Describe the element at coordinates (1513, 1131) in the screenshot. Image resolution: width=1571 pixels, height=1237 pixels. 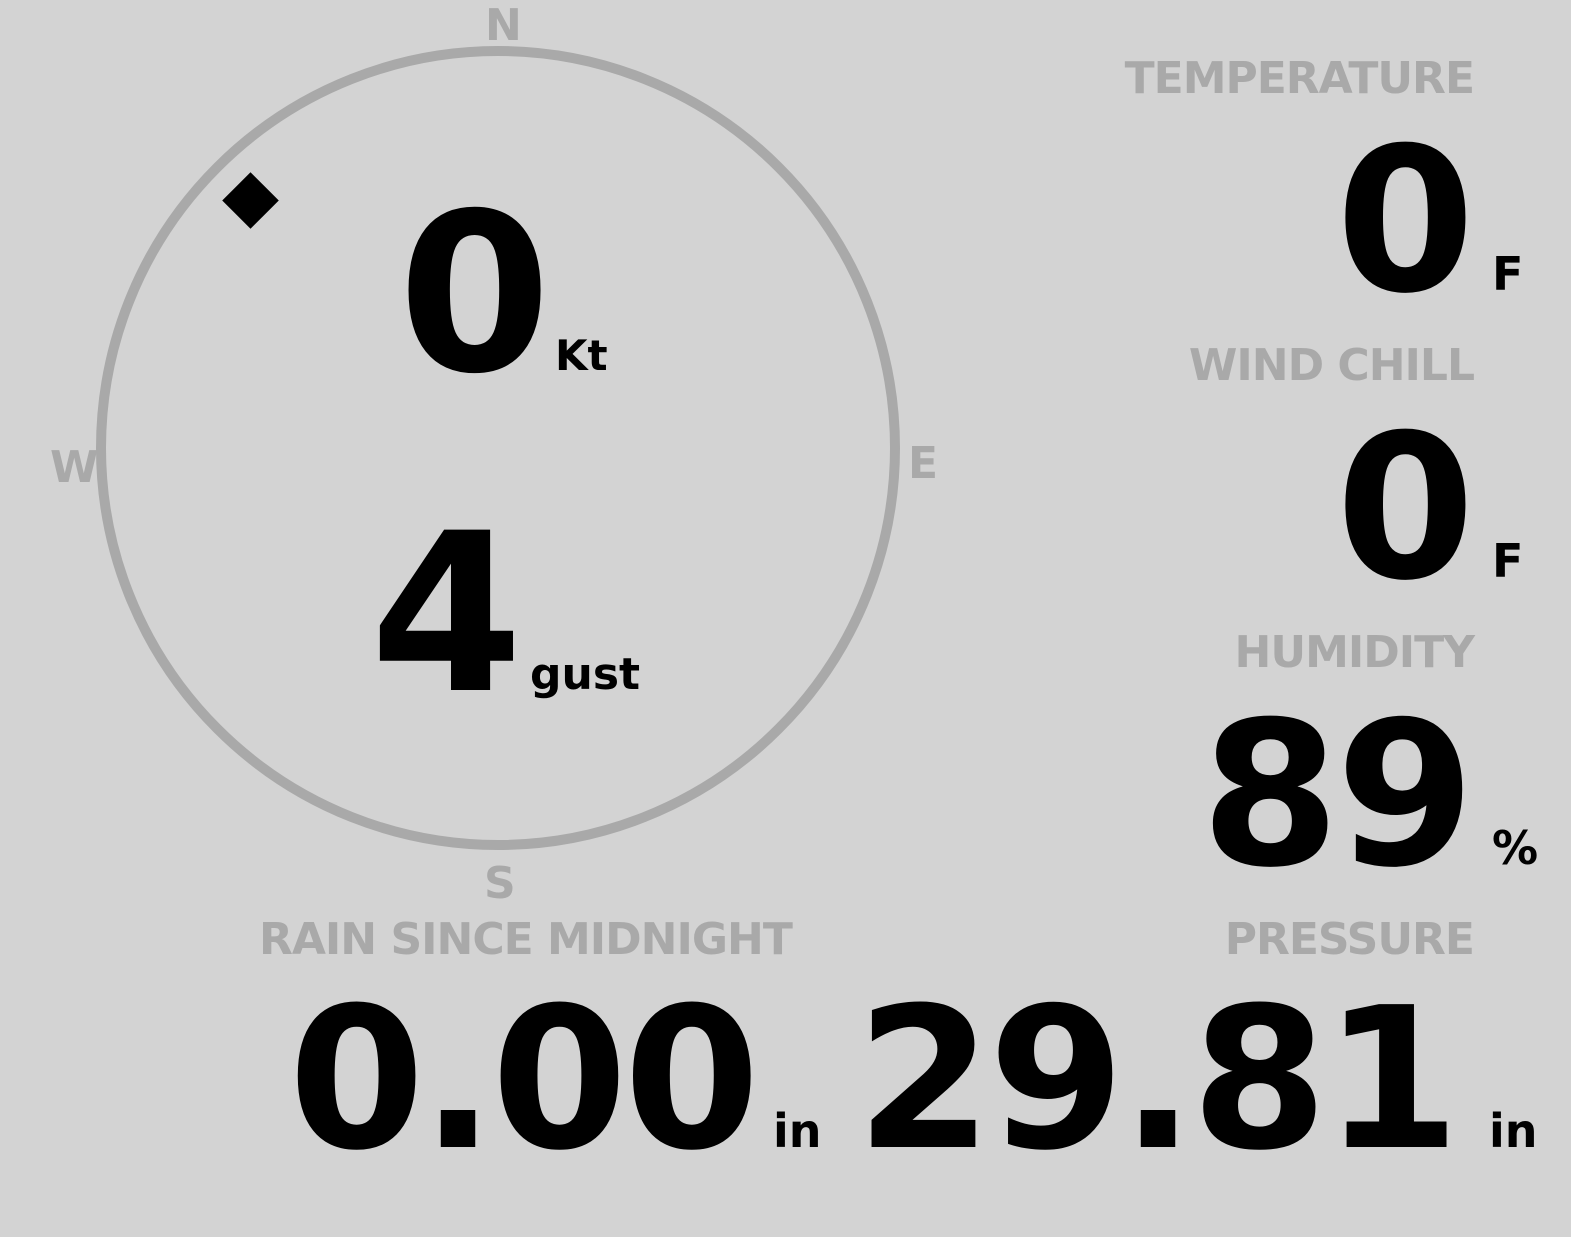
I see `pressure-unit: in` at that location.